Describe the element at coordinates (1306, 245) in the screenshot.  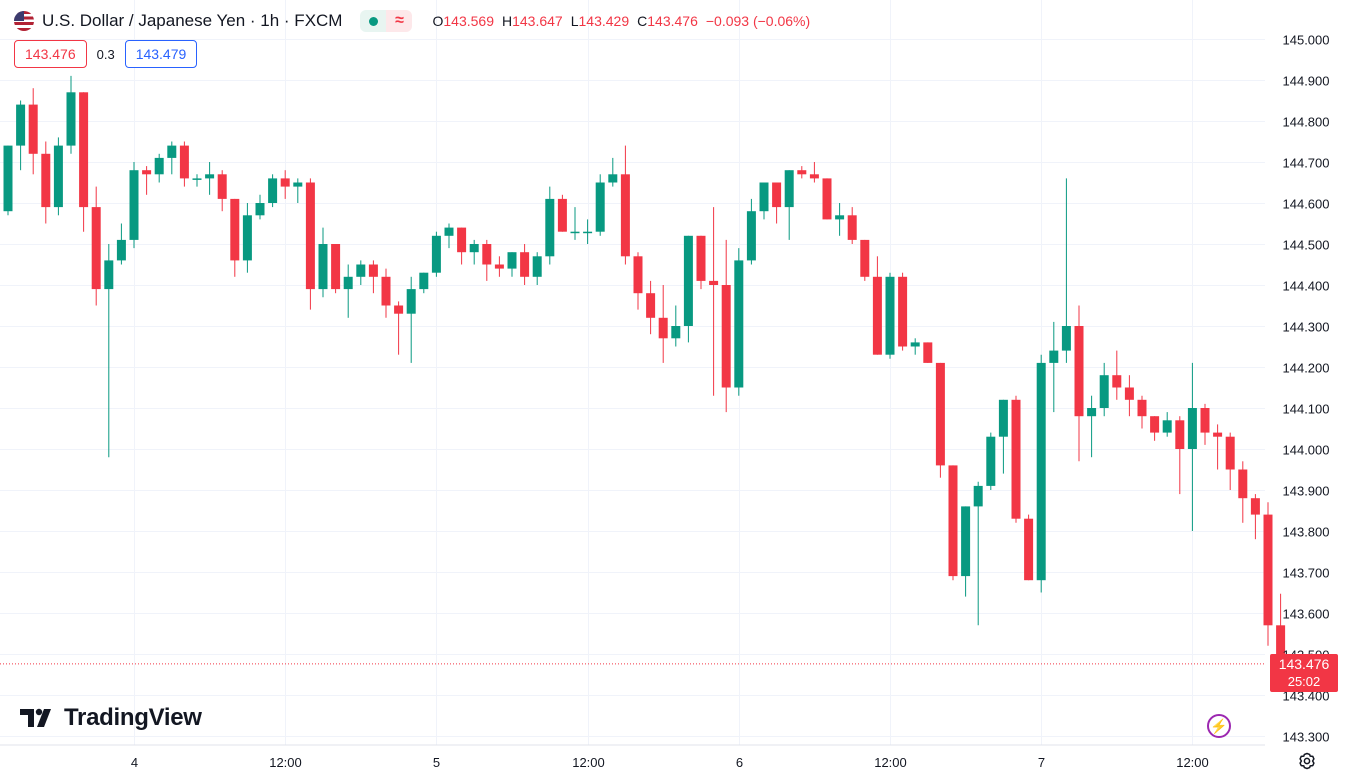
I see `price-tick-label: 144.500` at that location.